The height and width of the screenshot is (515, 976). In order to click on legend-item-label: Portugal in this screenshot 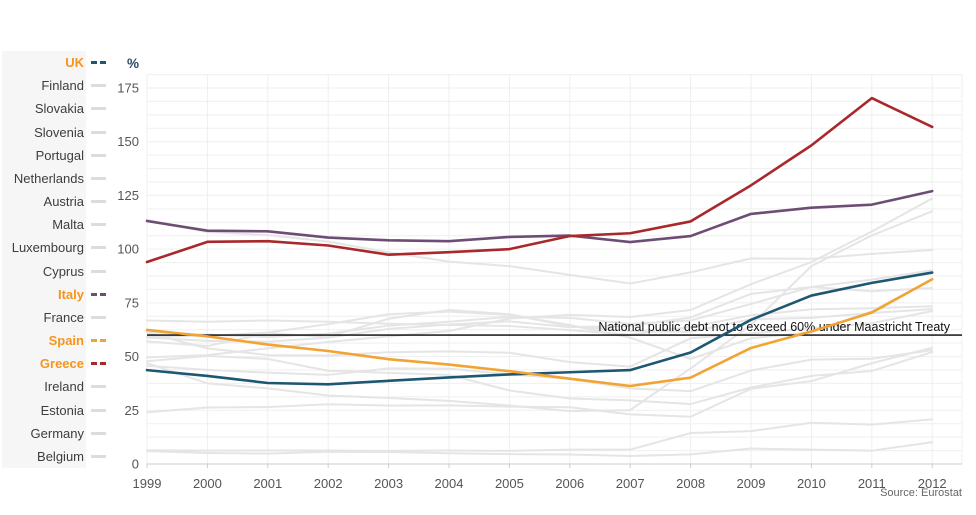, I will do `click(59, 155)`.